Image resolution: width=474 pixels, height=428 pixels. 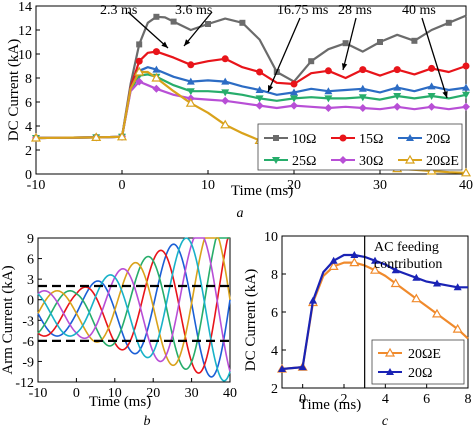 I want to click on panel-b-xtick-label: 30, so click(x=192, y=393).